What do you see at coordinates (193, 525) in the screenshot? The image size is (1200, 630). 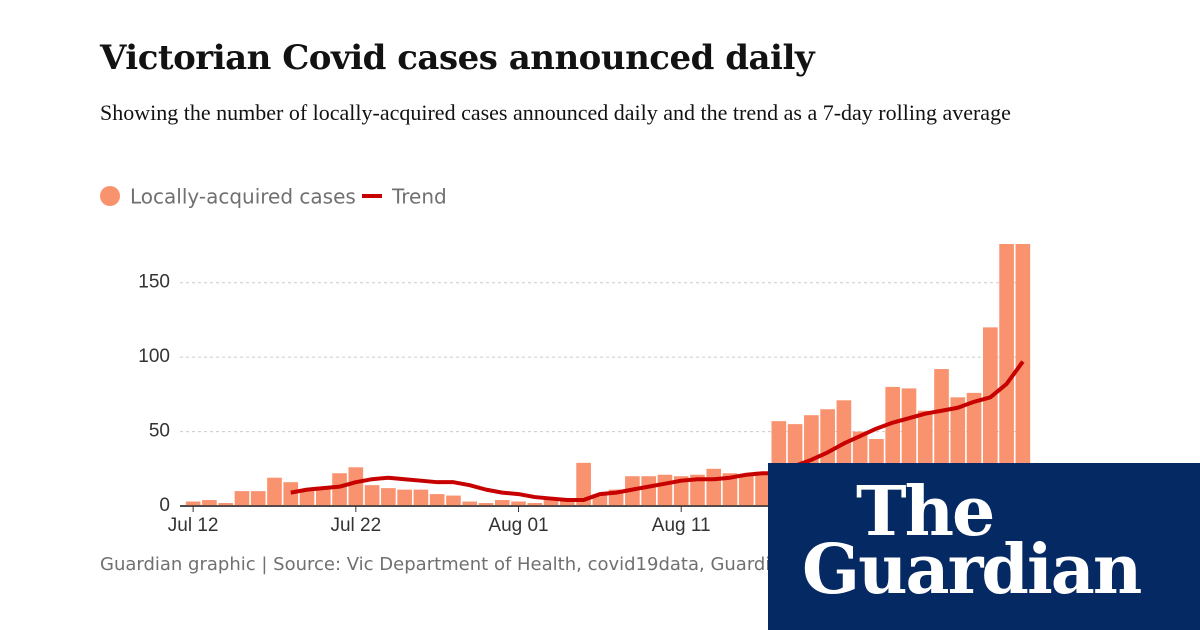 I see `x-tick-label: Jul 12` at bounding box center [193, 525].